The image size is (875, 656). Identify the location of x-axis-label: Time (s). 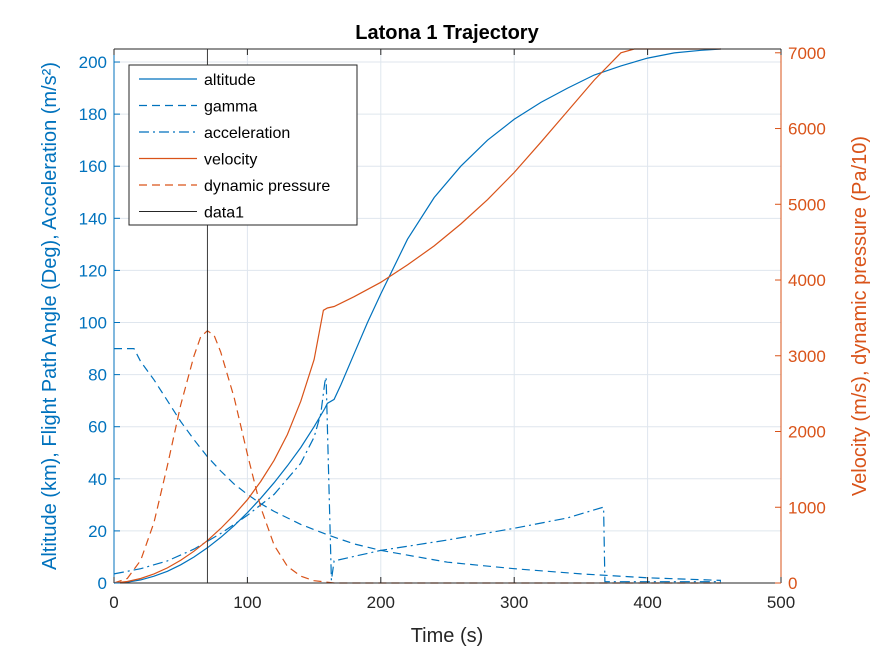
(447, 636).